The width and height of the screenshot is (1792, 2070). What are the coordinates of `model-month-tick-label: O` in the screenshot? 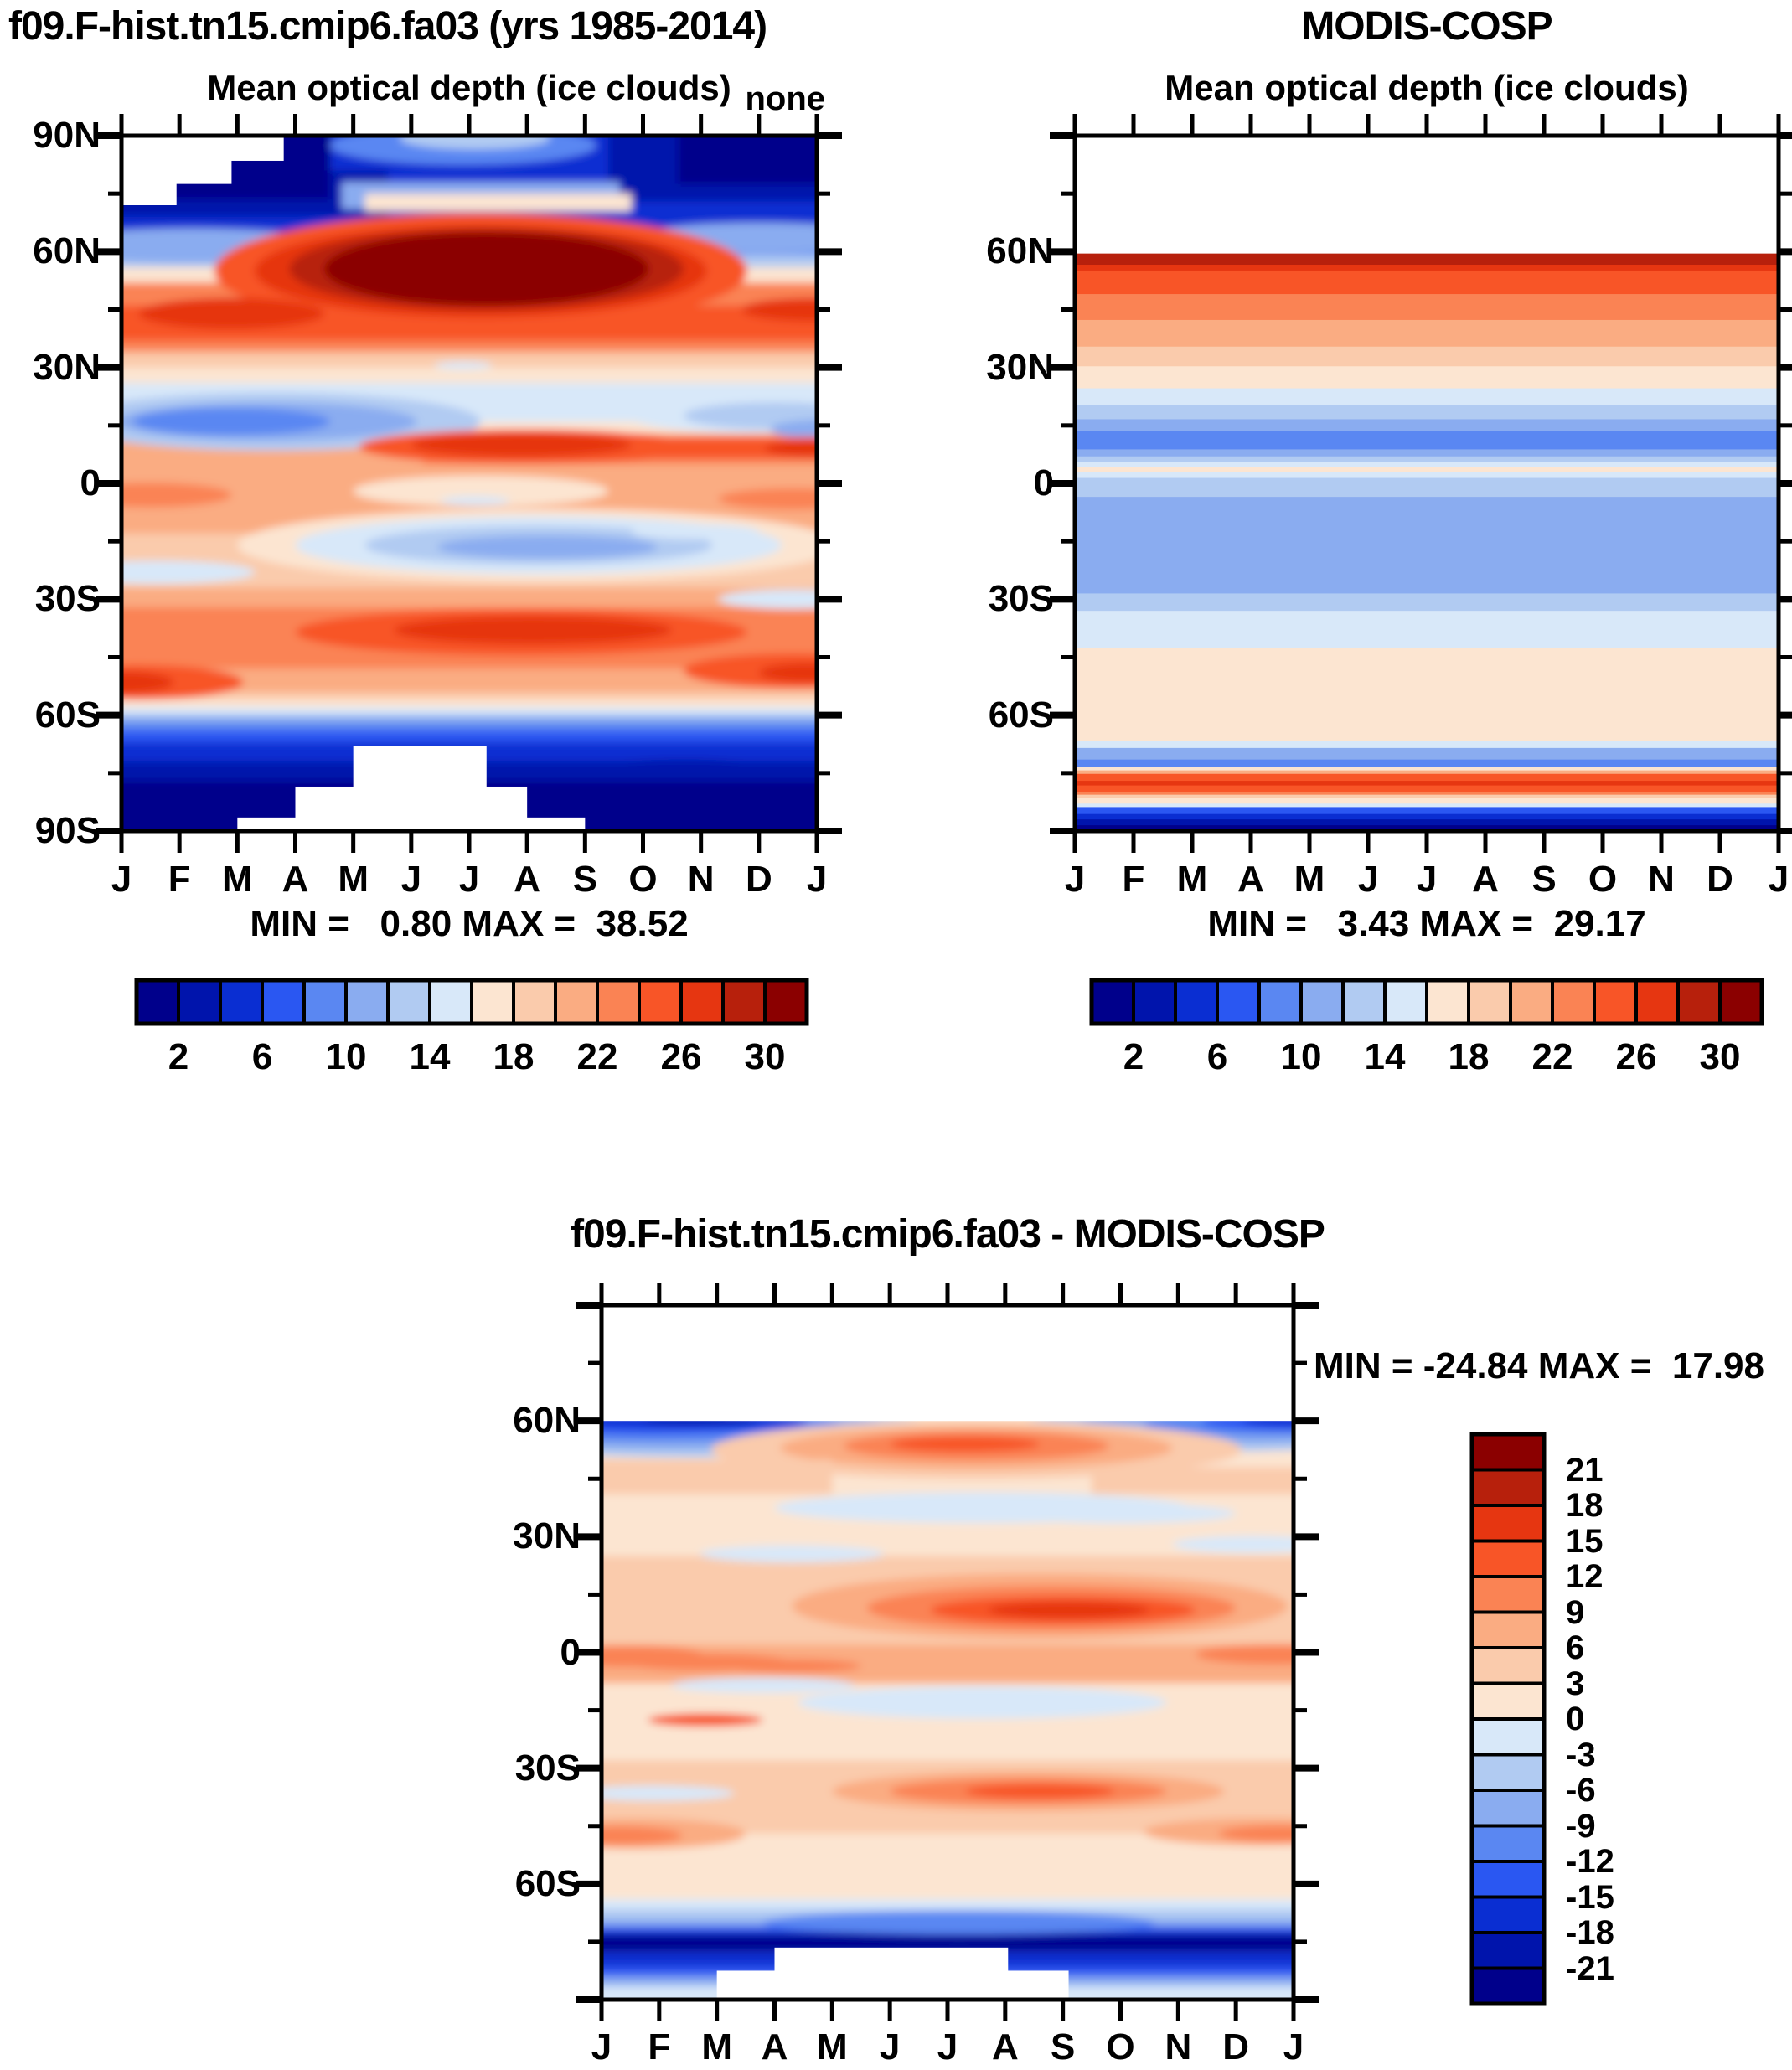 It's located at (643, 880).